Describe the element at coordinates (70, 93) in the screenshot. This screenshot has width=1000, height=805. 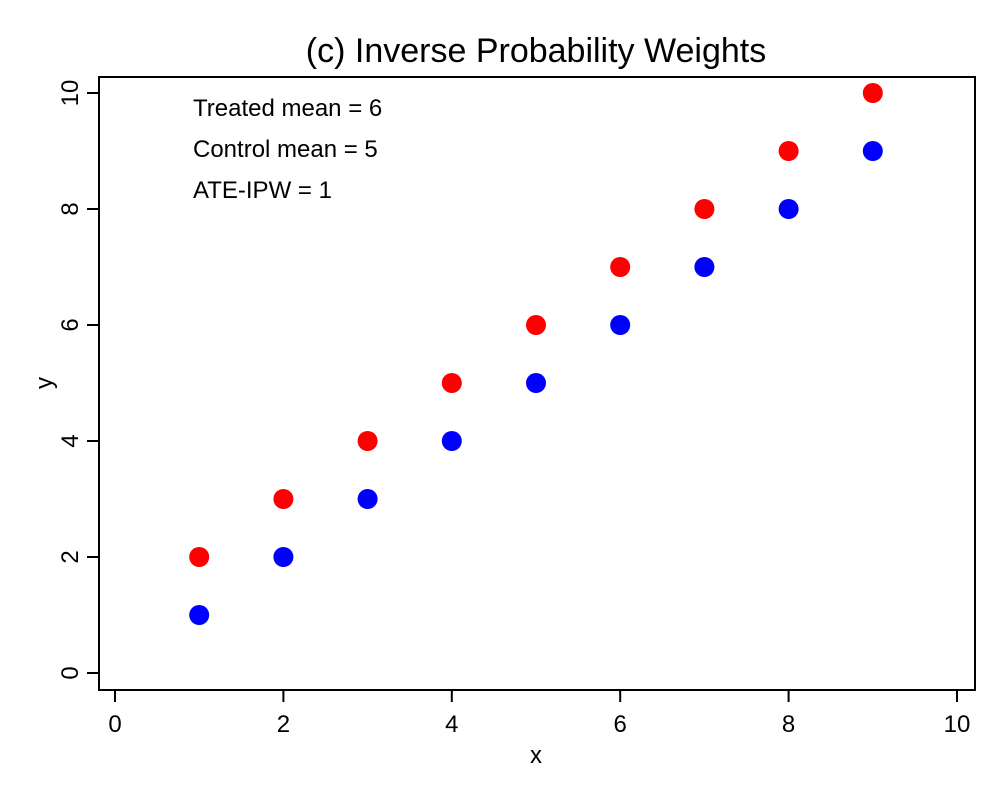
I see `y-tick-label: 10` at that location.